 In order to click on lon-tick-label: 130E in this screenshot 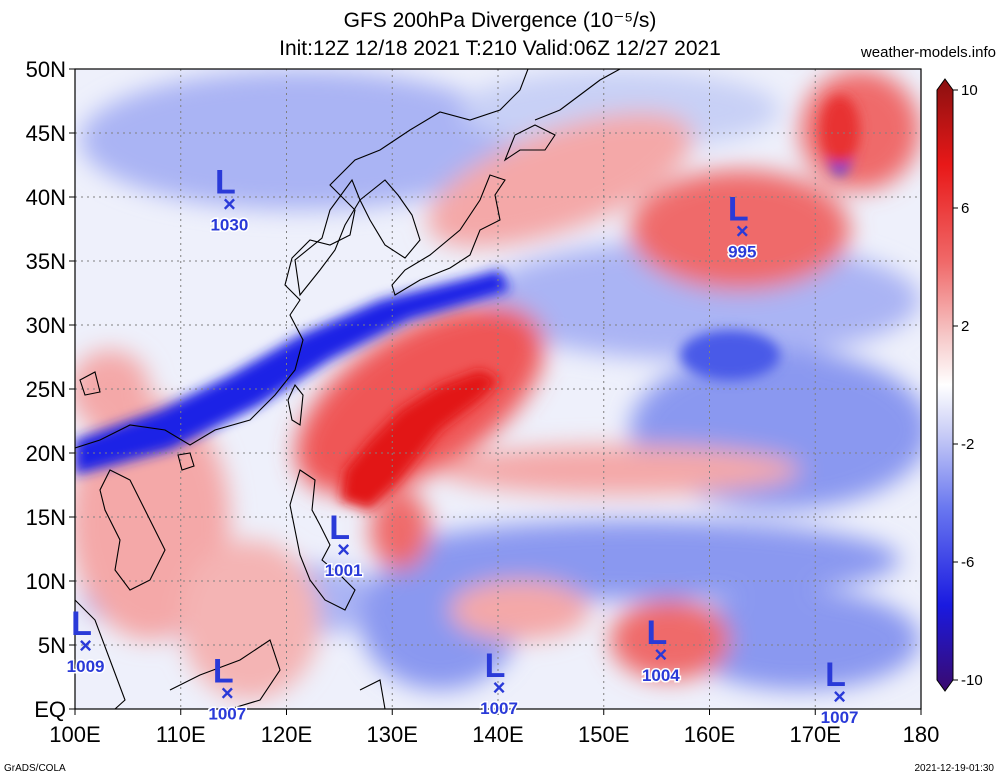, I will do `click(392, 734)`.